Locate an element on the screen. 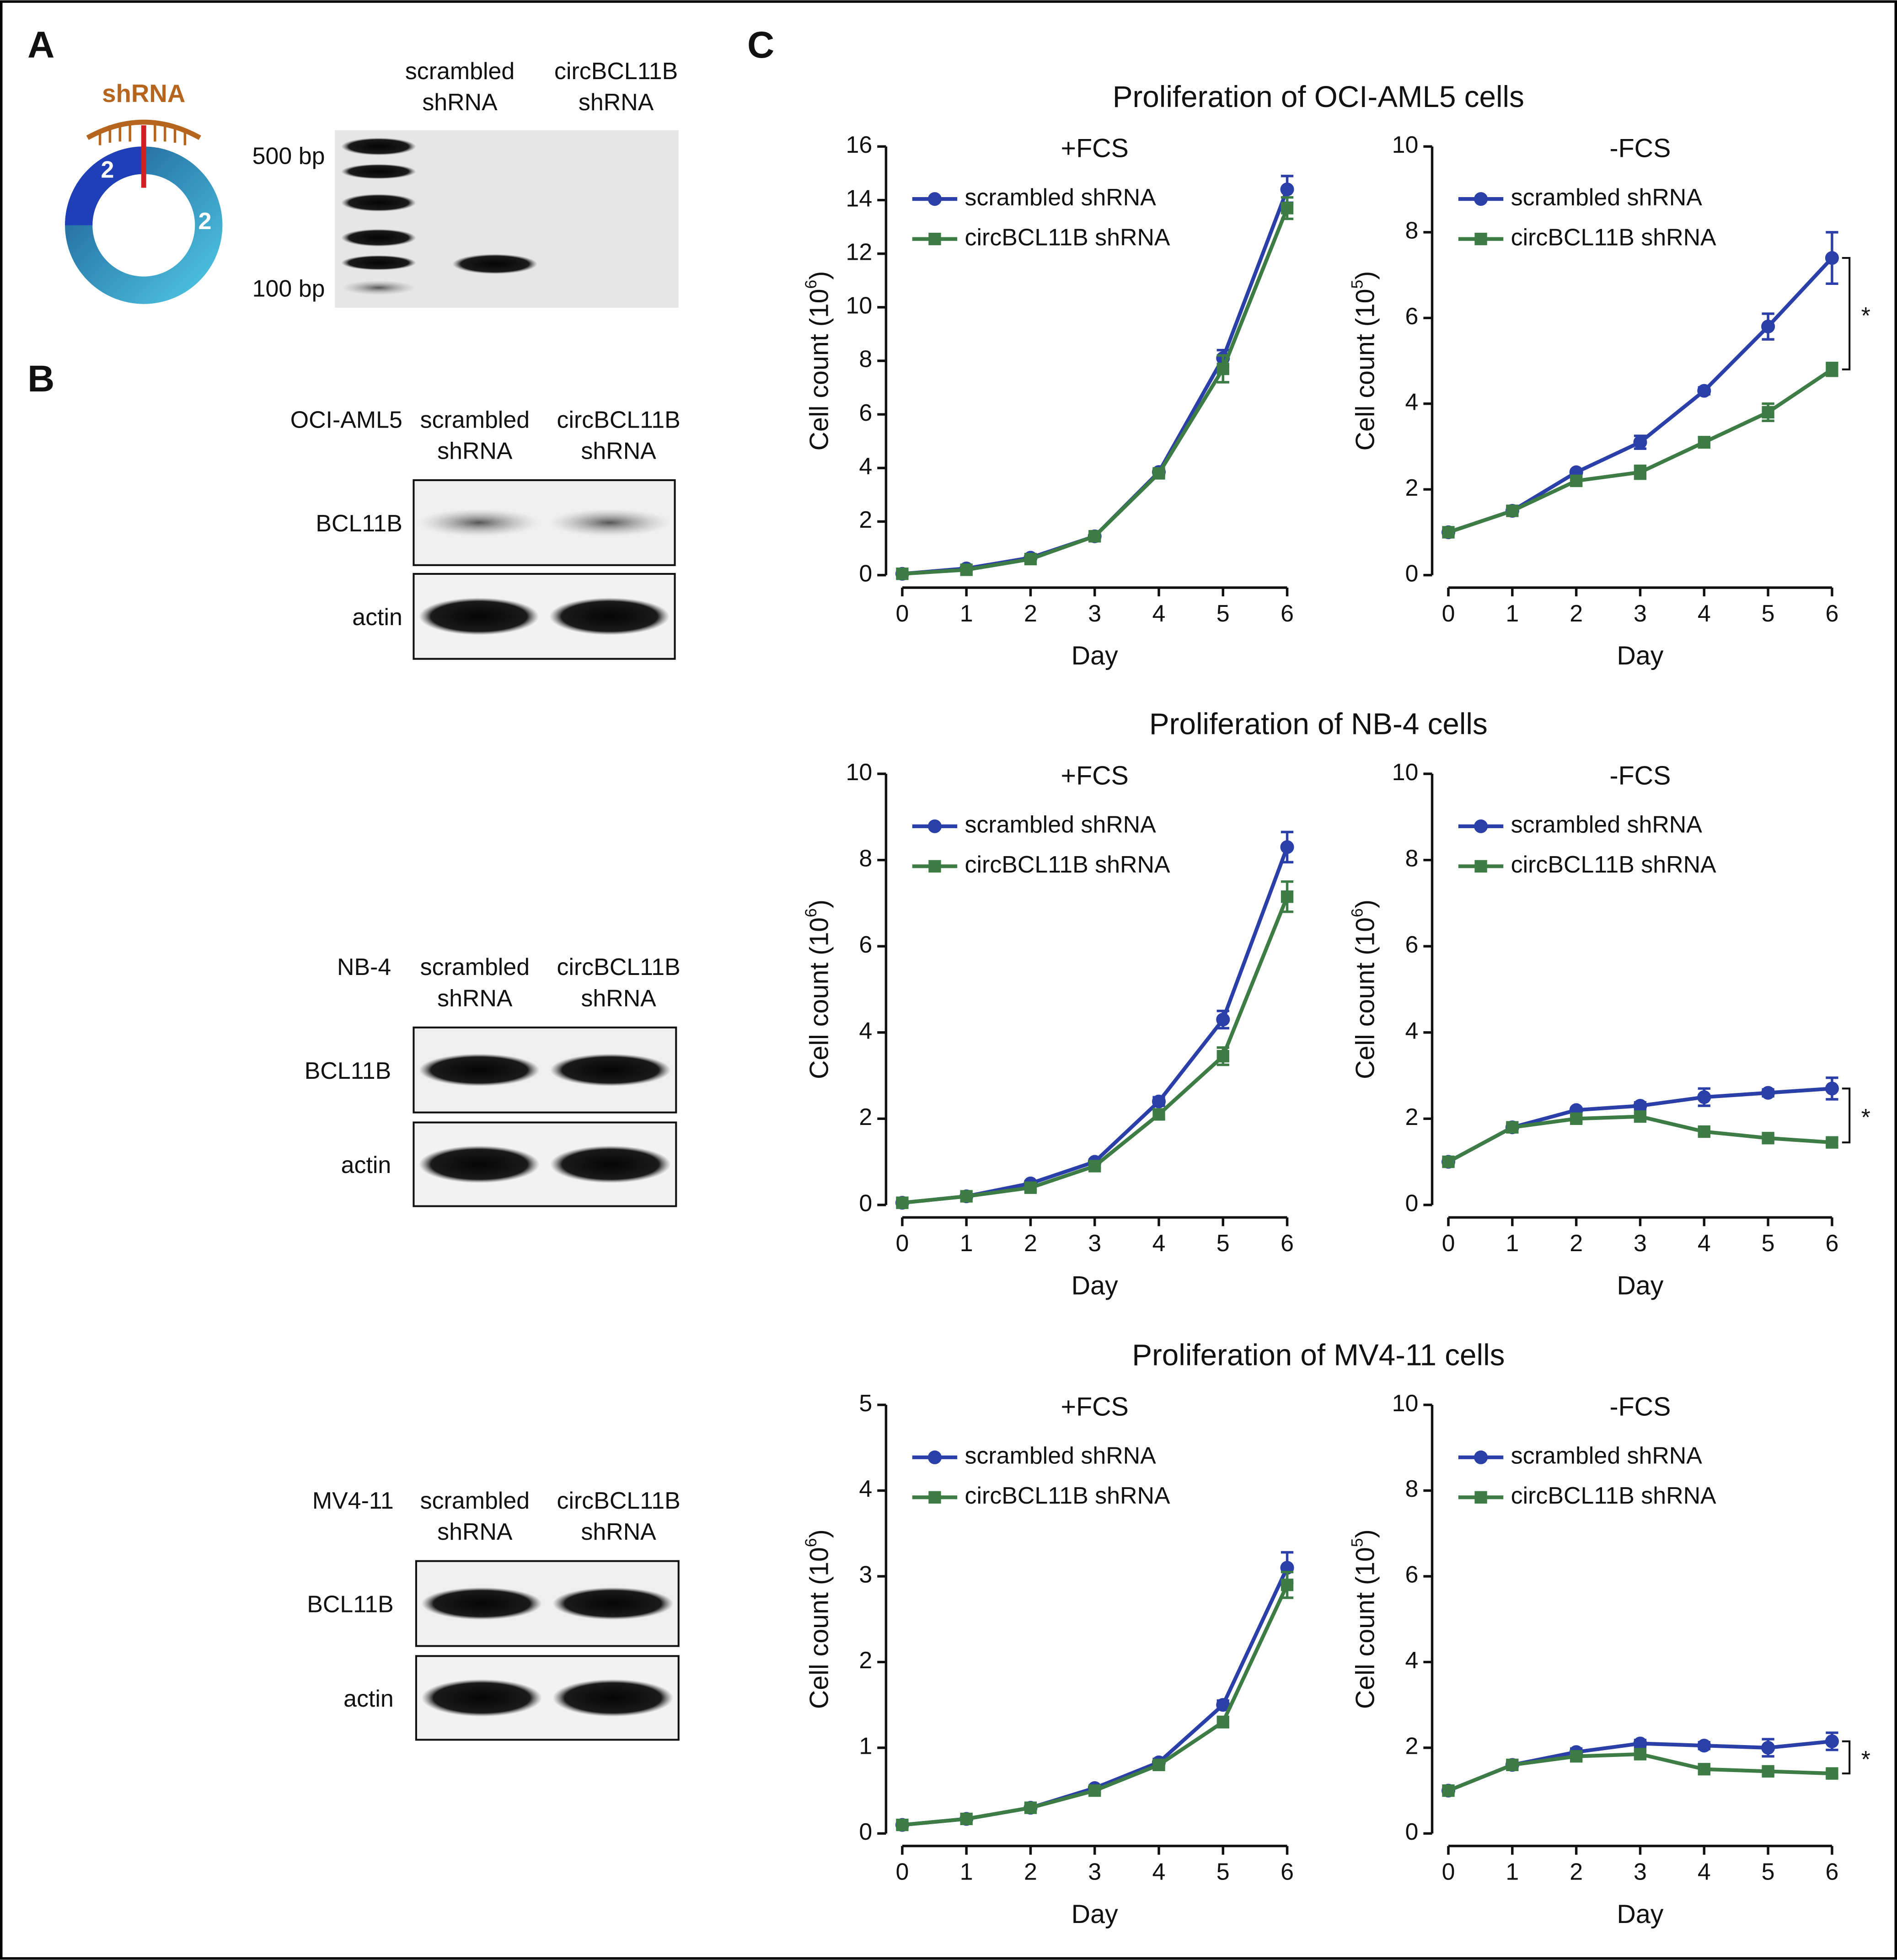 The image size is (1897, 1960). blot-row-label: actin is located at coordinates (368, 1699).